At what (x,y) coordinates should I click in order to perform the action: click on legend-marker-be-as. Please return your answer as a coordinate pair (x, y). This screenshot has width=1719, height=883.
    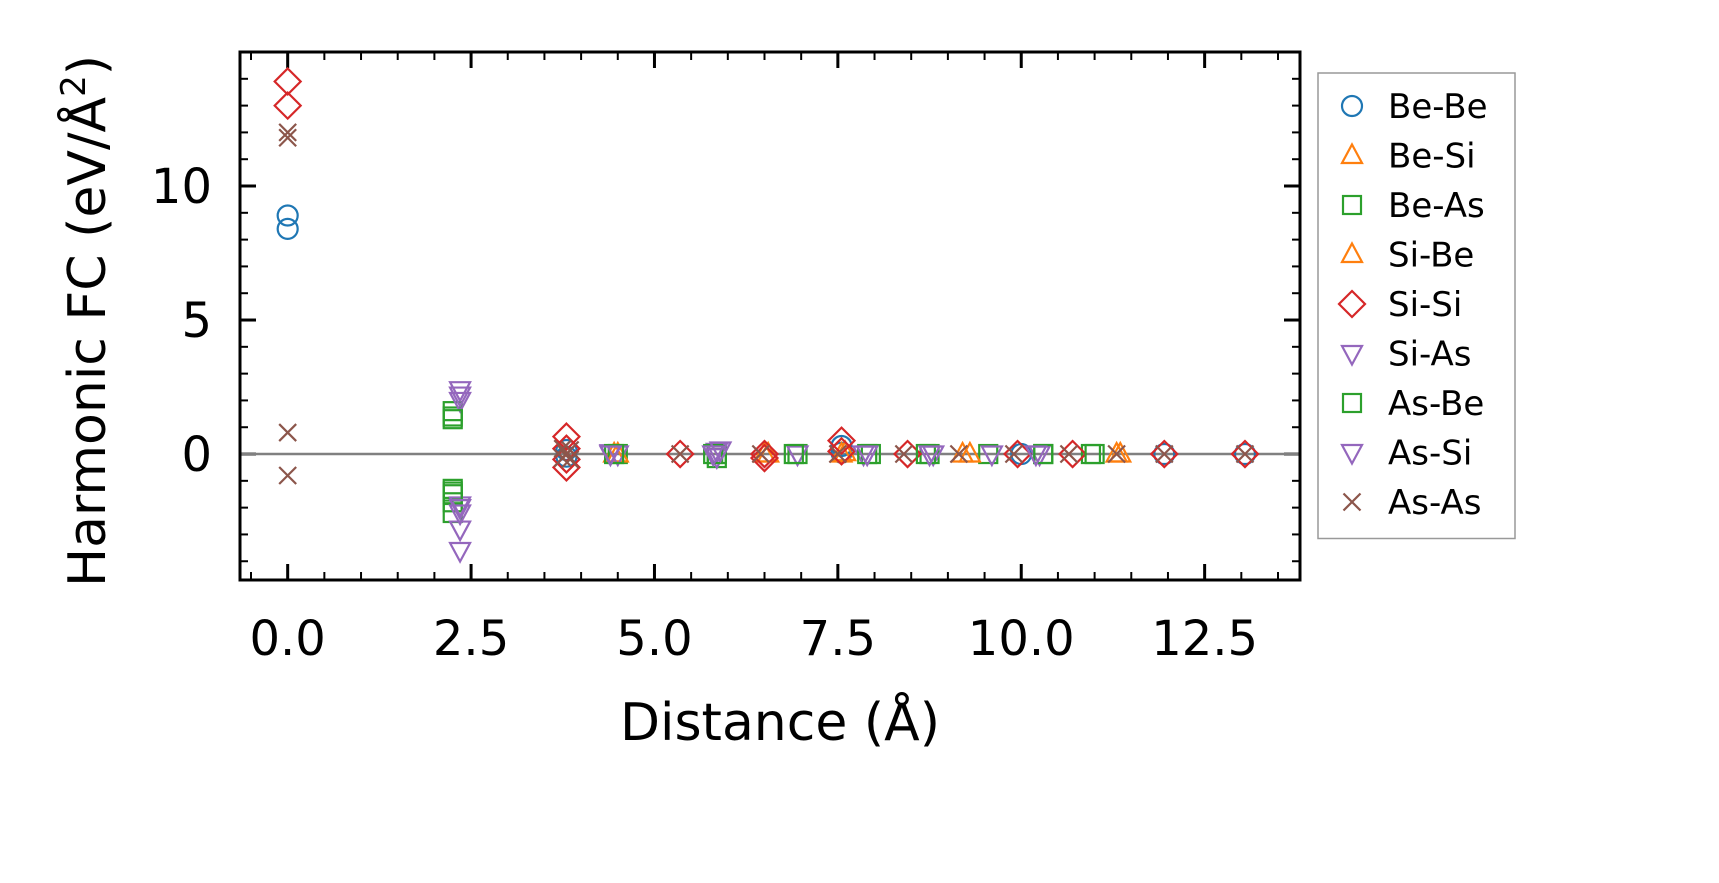
    Looking at the image, I should click on (1352, 205).